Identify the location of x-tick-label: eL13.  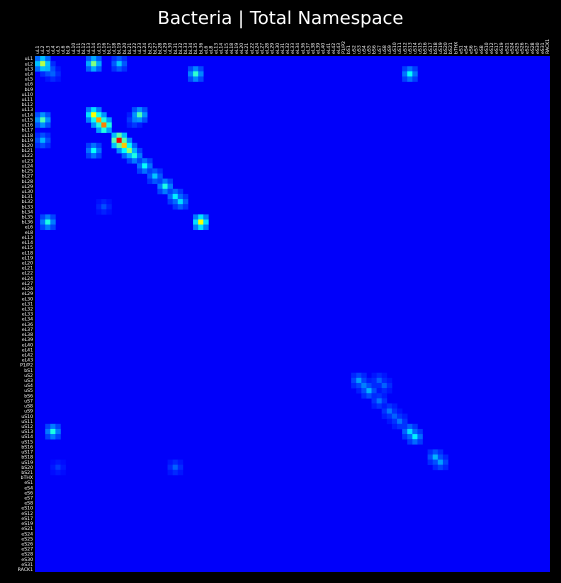
(217, 48).